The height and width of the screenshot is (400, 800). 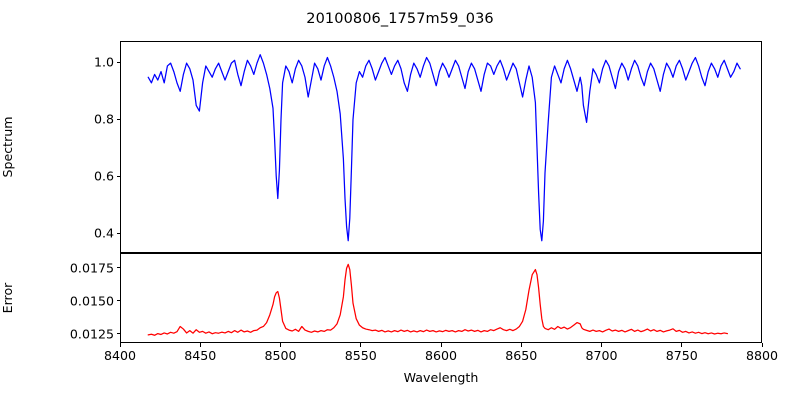 I want to click on x-tick-label: 8450, so click(x=200, y=355).